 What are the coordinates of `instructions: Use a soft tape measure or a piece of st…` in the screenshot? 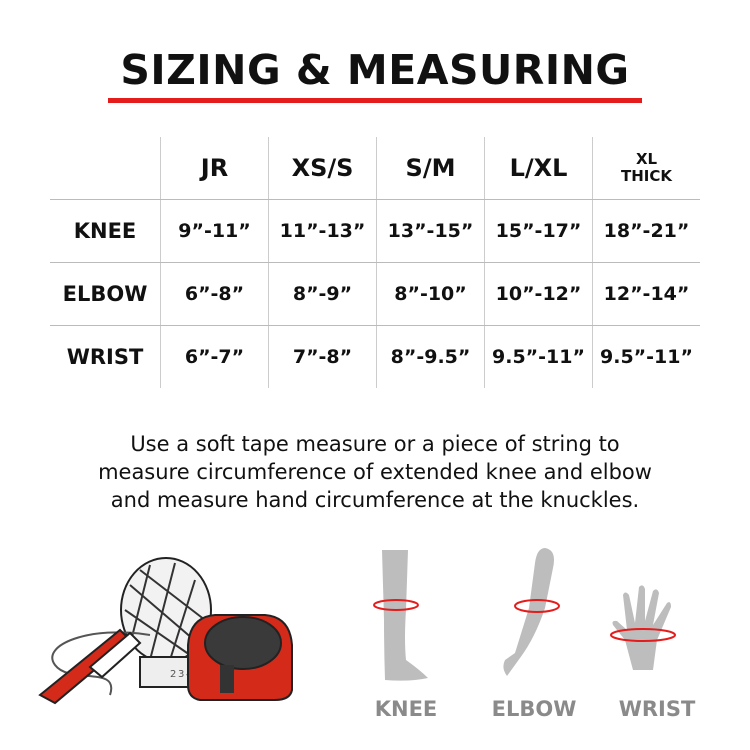 It's located at (375, 472).